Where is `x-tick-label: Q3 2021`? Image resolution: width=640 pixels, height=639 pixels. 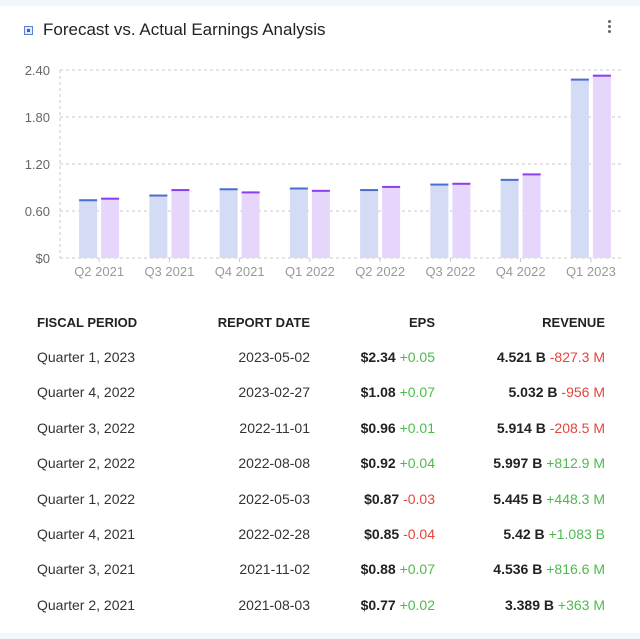
x-tick-label: Q3 2021 is located at coordinates (169, 271).